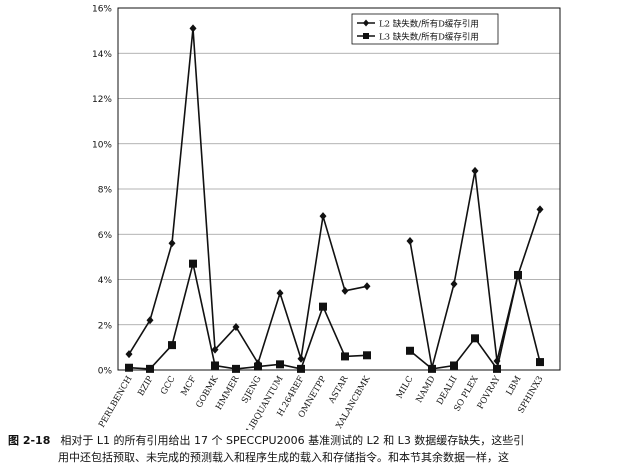 This screenshot has height=475, width=626. What do you see at coordinates (105, 326) in the screenshot?
I see `y-tick-label: 2%` at bounding box center [105, 326].